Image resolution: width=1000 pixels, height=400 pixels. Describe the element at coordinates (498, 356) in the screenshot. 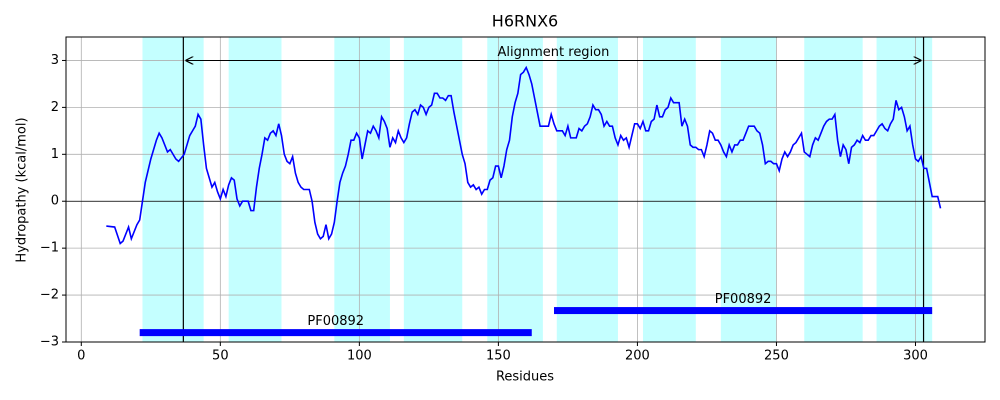

I see `x-tick-label: 150` at that location.